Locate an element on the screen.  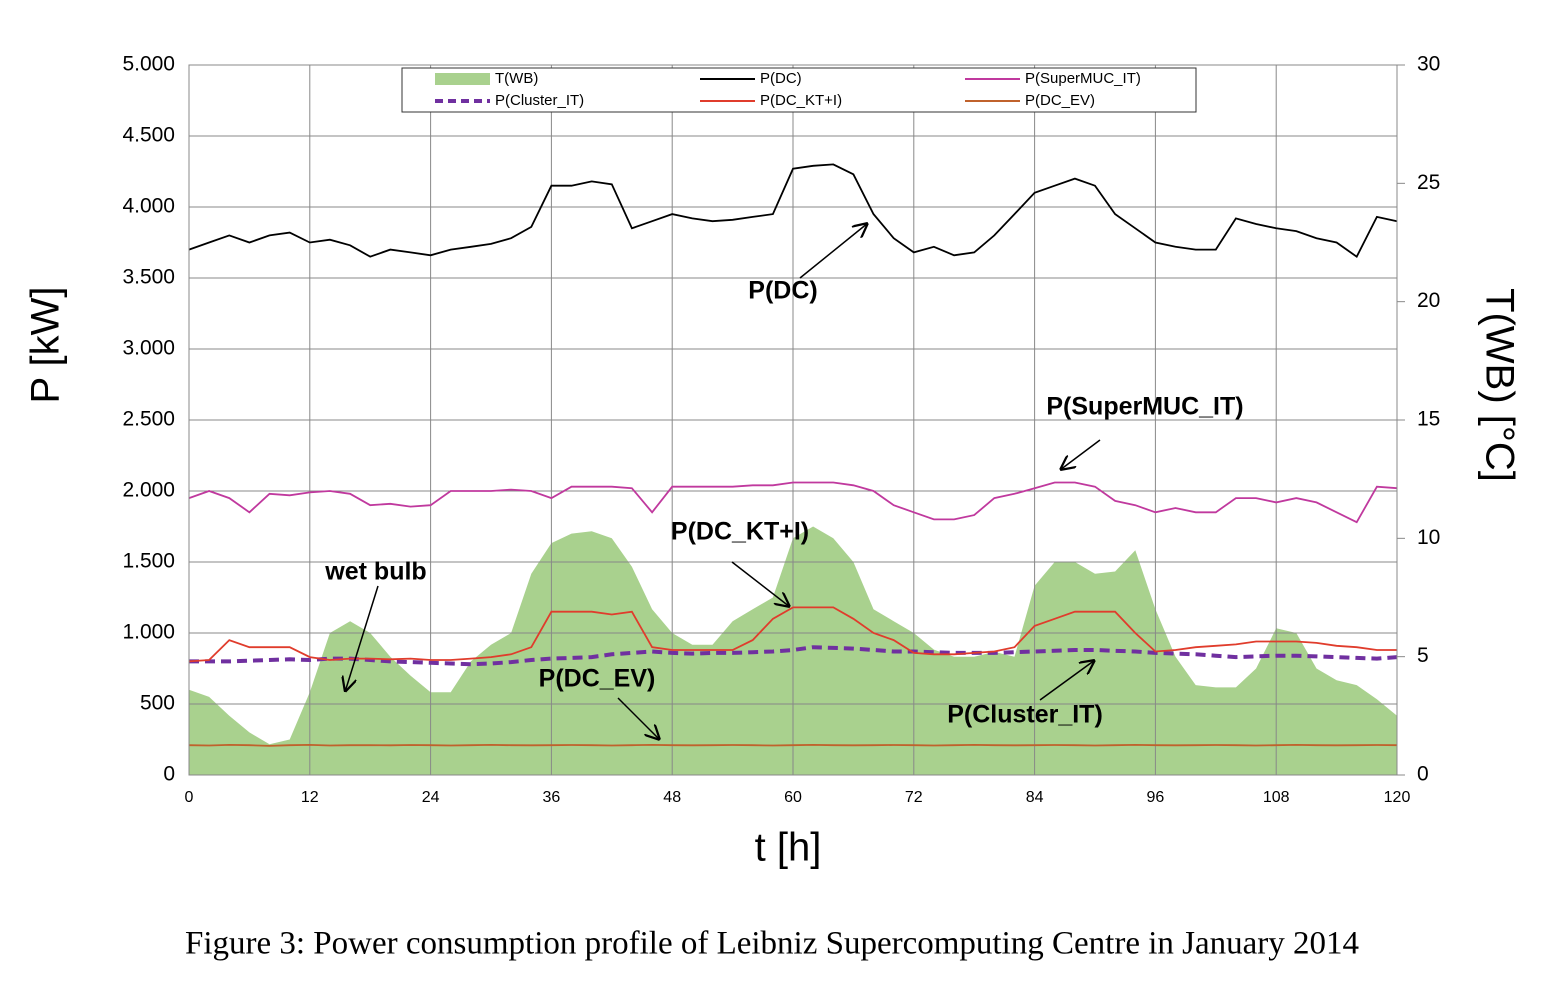
x-axis-title: t [h] is located at coordinates (788, 848).